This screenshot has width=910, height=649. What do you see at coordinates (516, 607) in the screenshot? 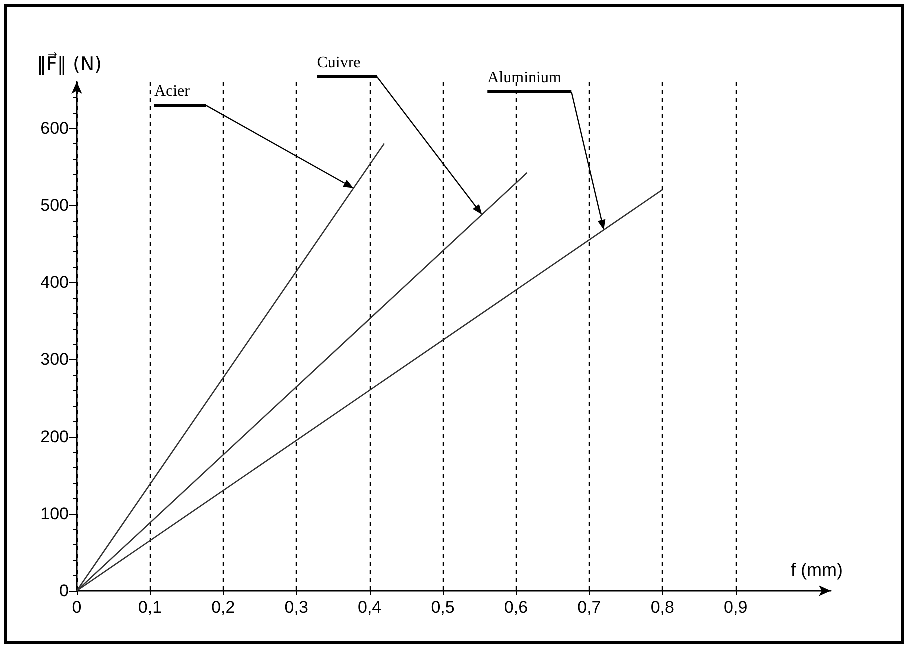
I see `x-tick-label: 0,6` at bounding box center [516, 607].